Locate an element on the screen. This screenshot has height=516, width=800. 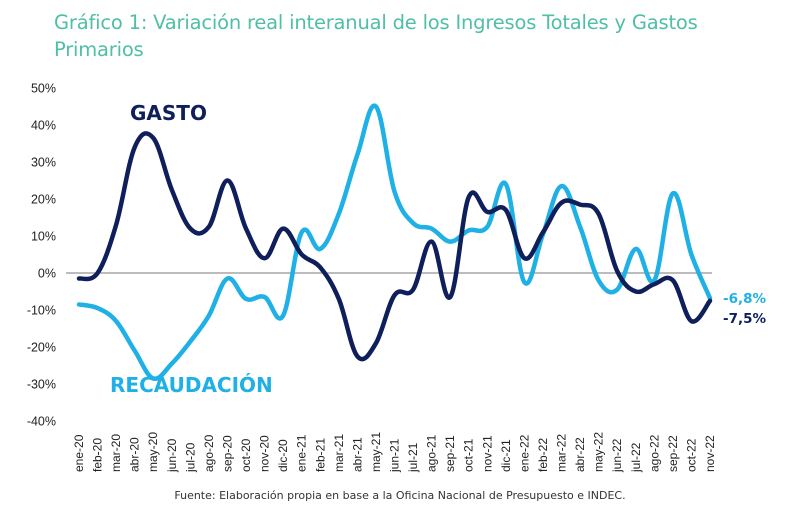
x-tick-label: dic-20 is located at coordinates (283, 455).